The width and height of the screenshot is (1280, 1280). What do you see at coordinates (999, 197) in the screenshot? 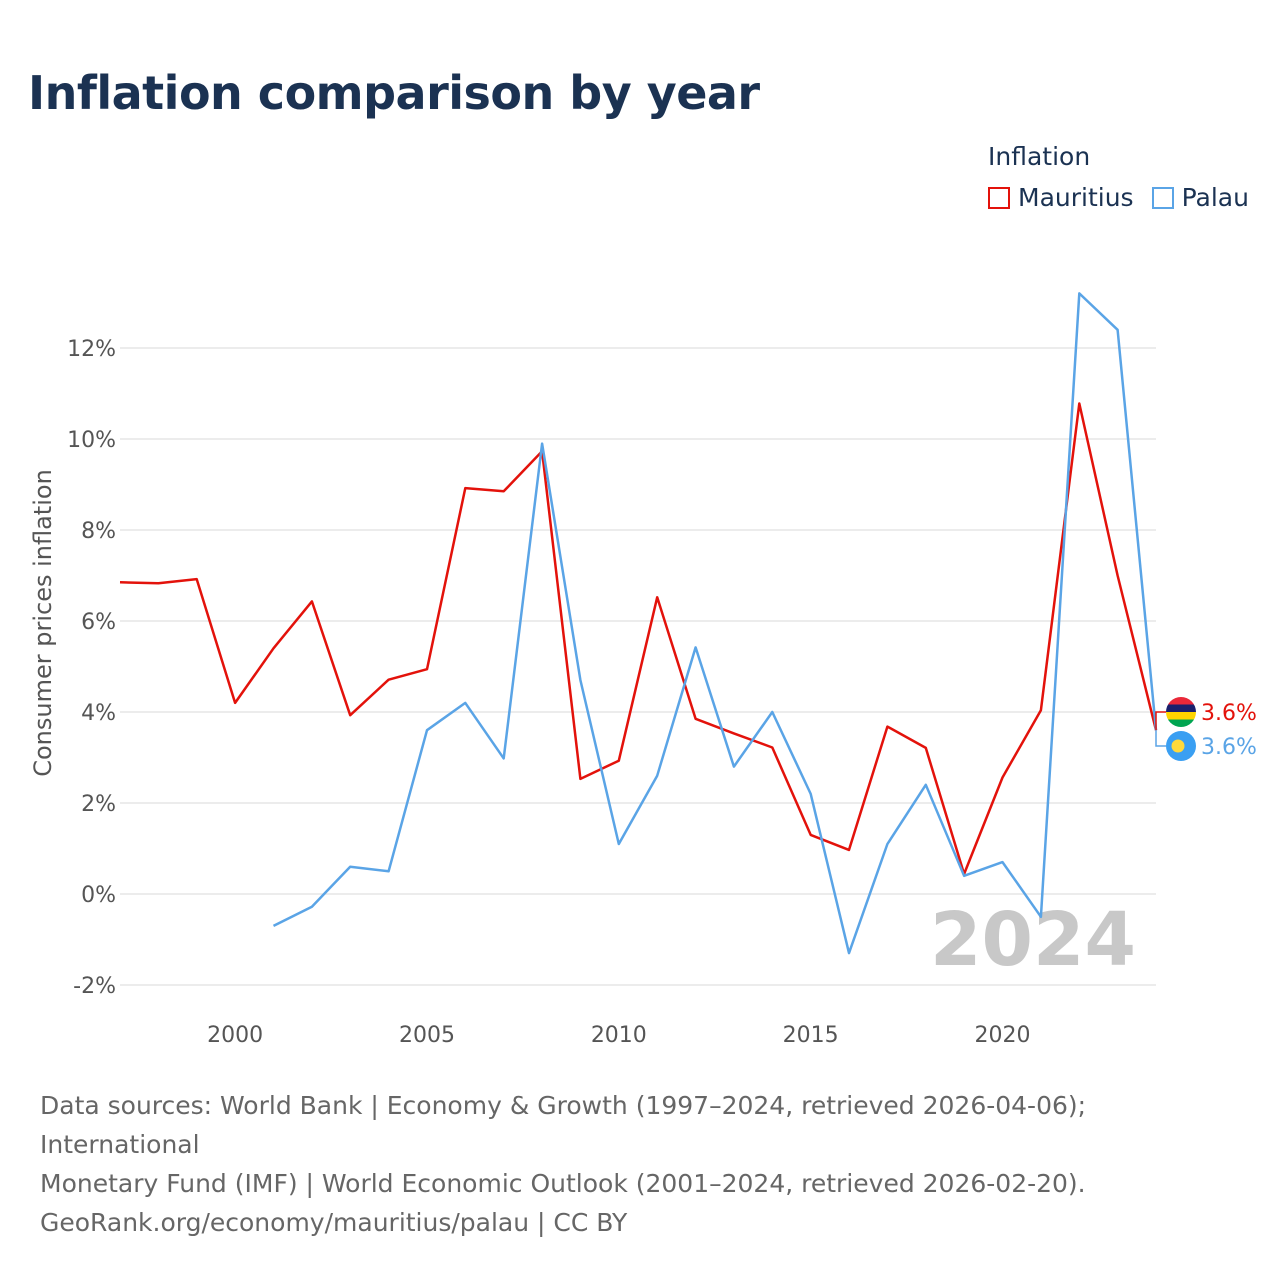
I see `legend-swatch-mauritius` at bounding box center [999, 197].